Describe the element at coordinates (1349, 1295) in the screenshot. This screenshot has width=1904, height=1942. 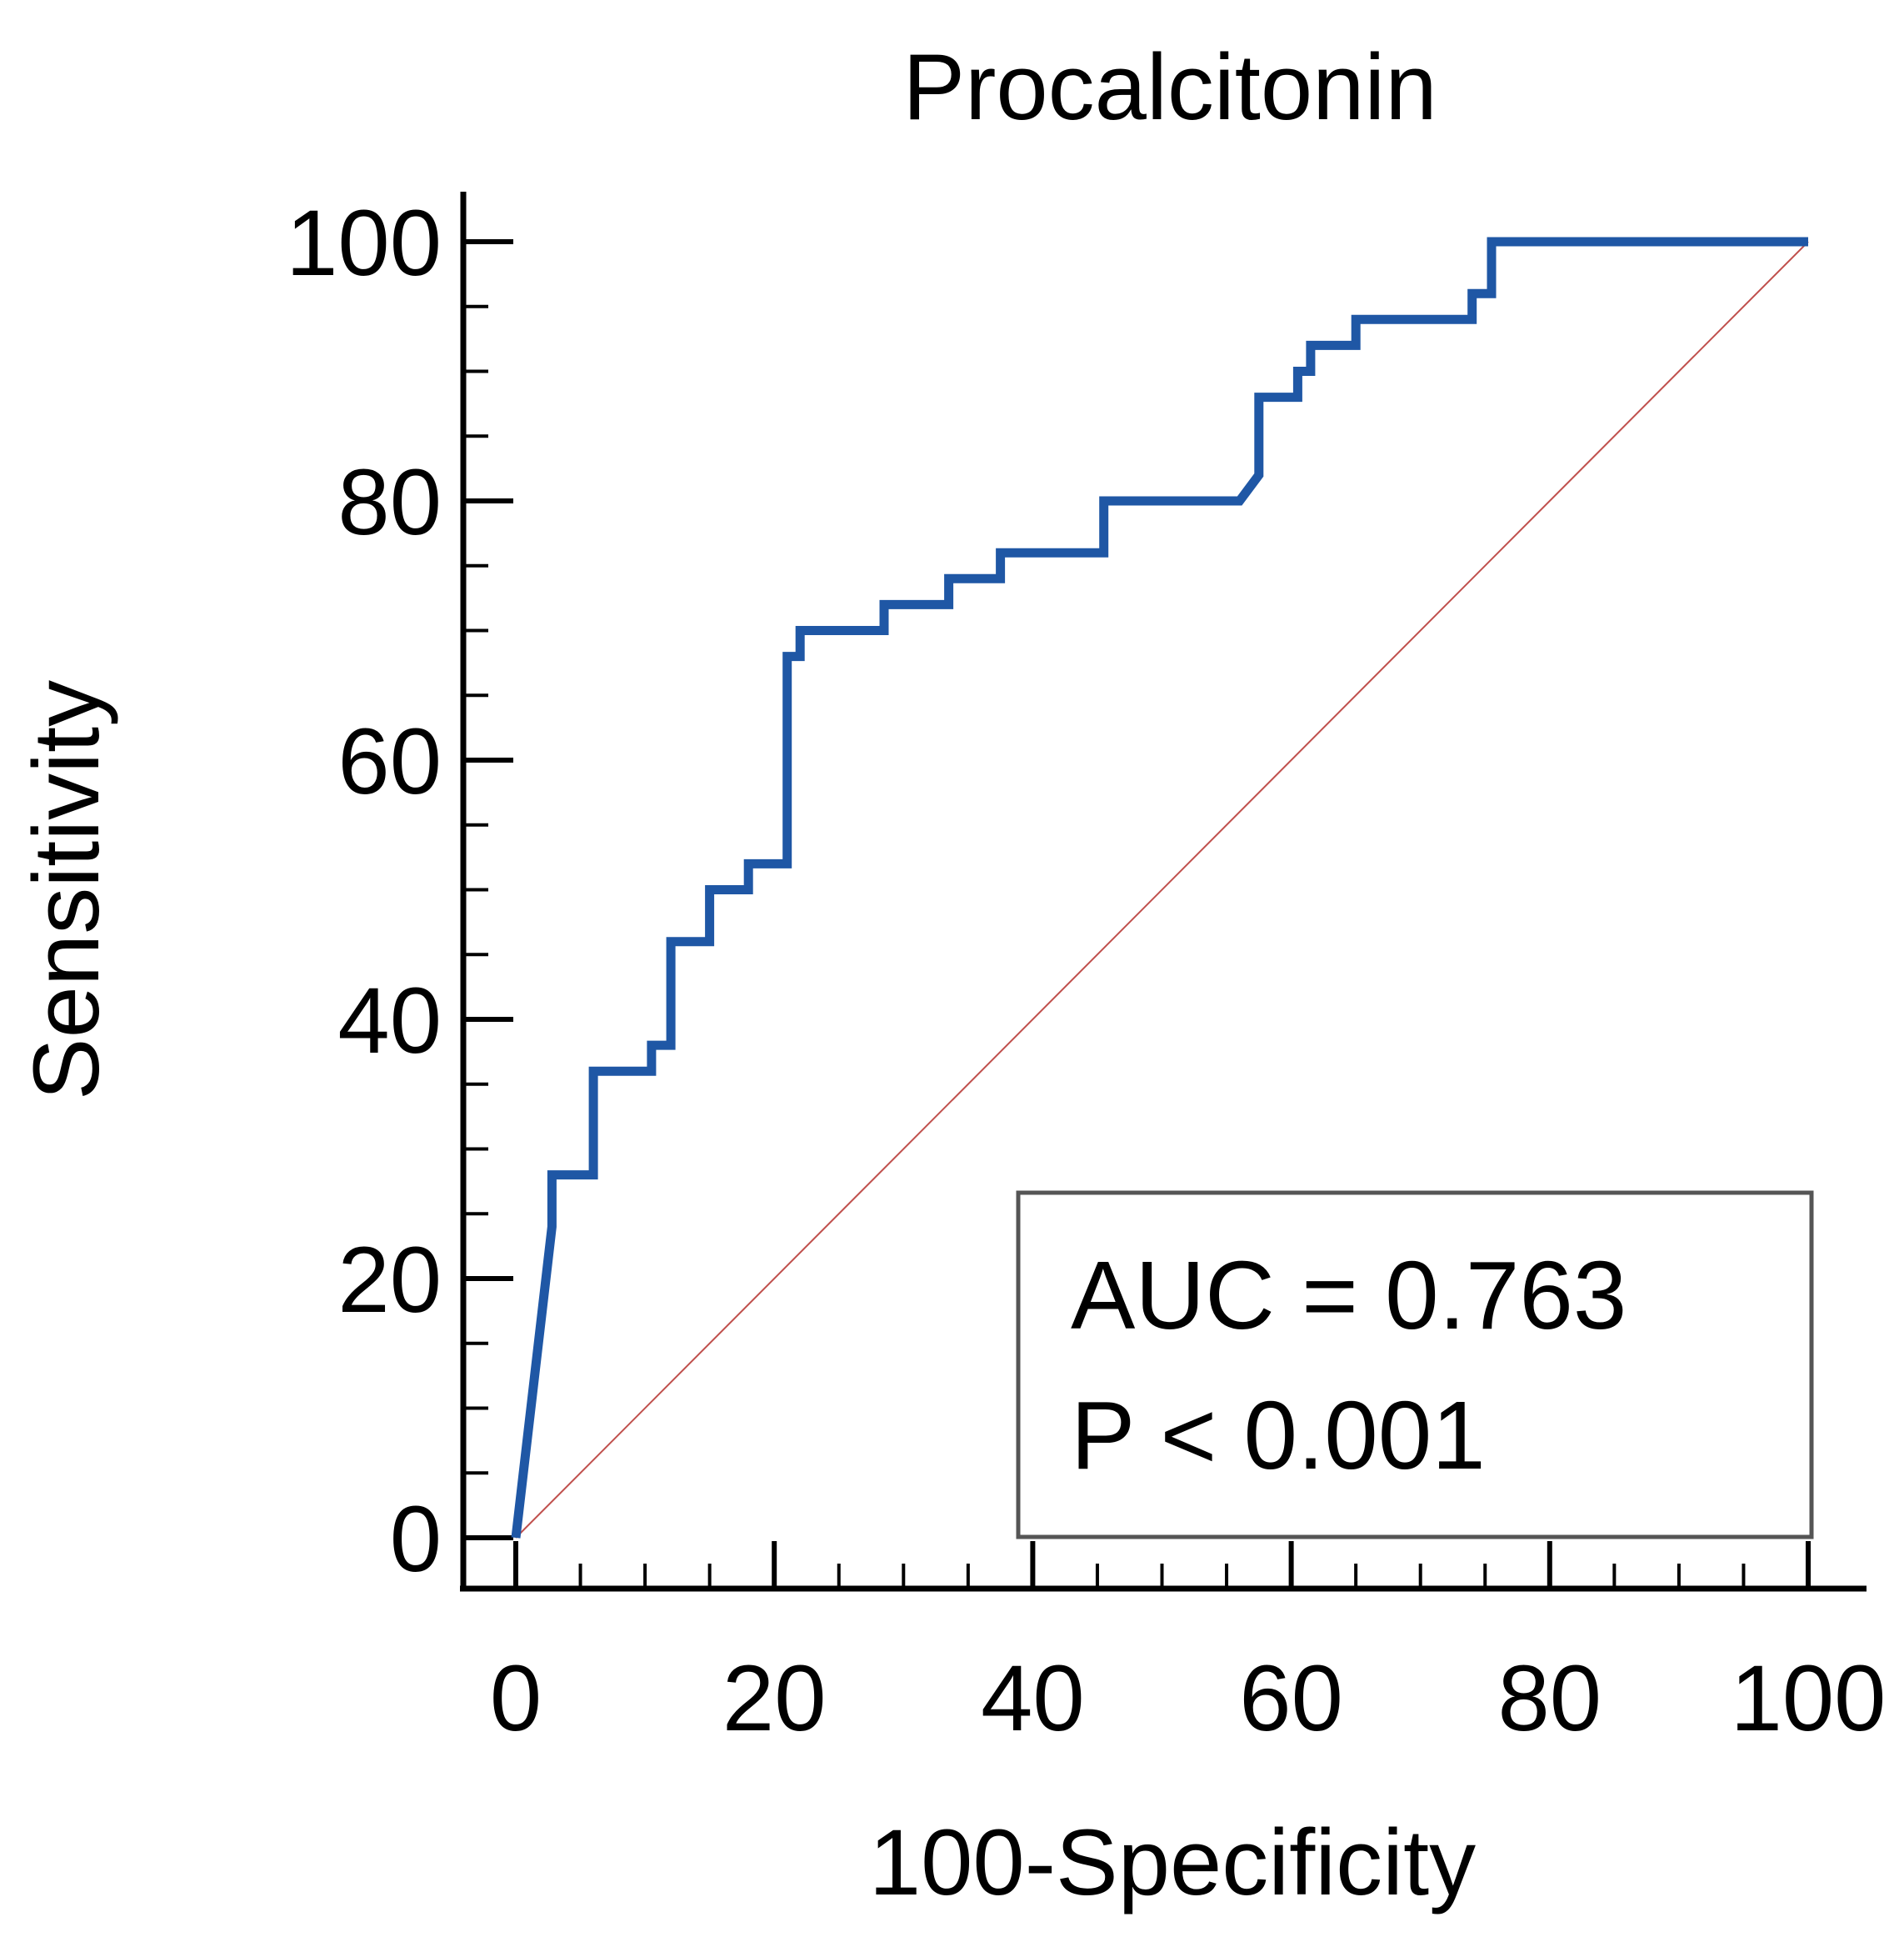
I see `auc-label: AUC = 0.763` at that location.